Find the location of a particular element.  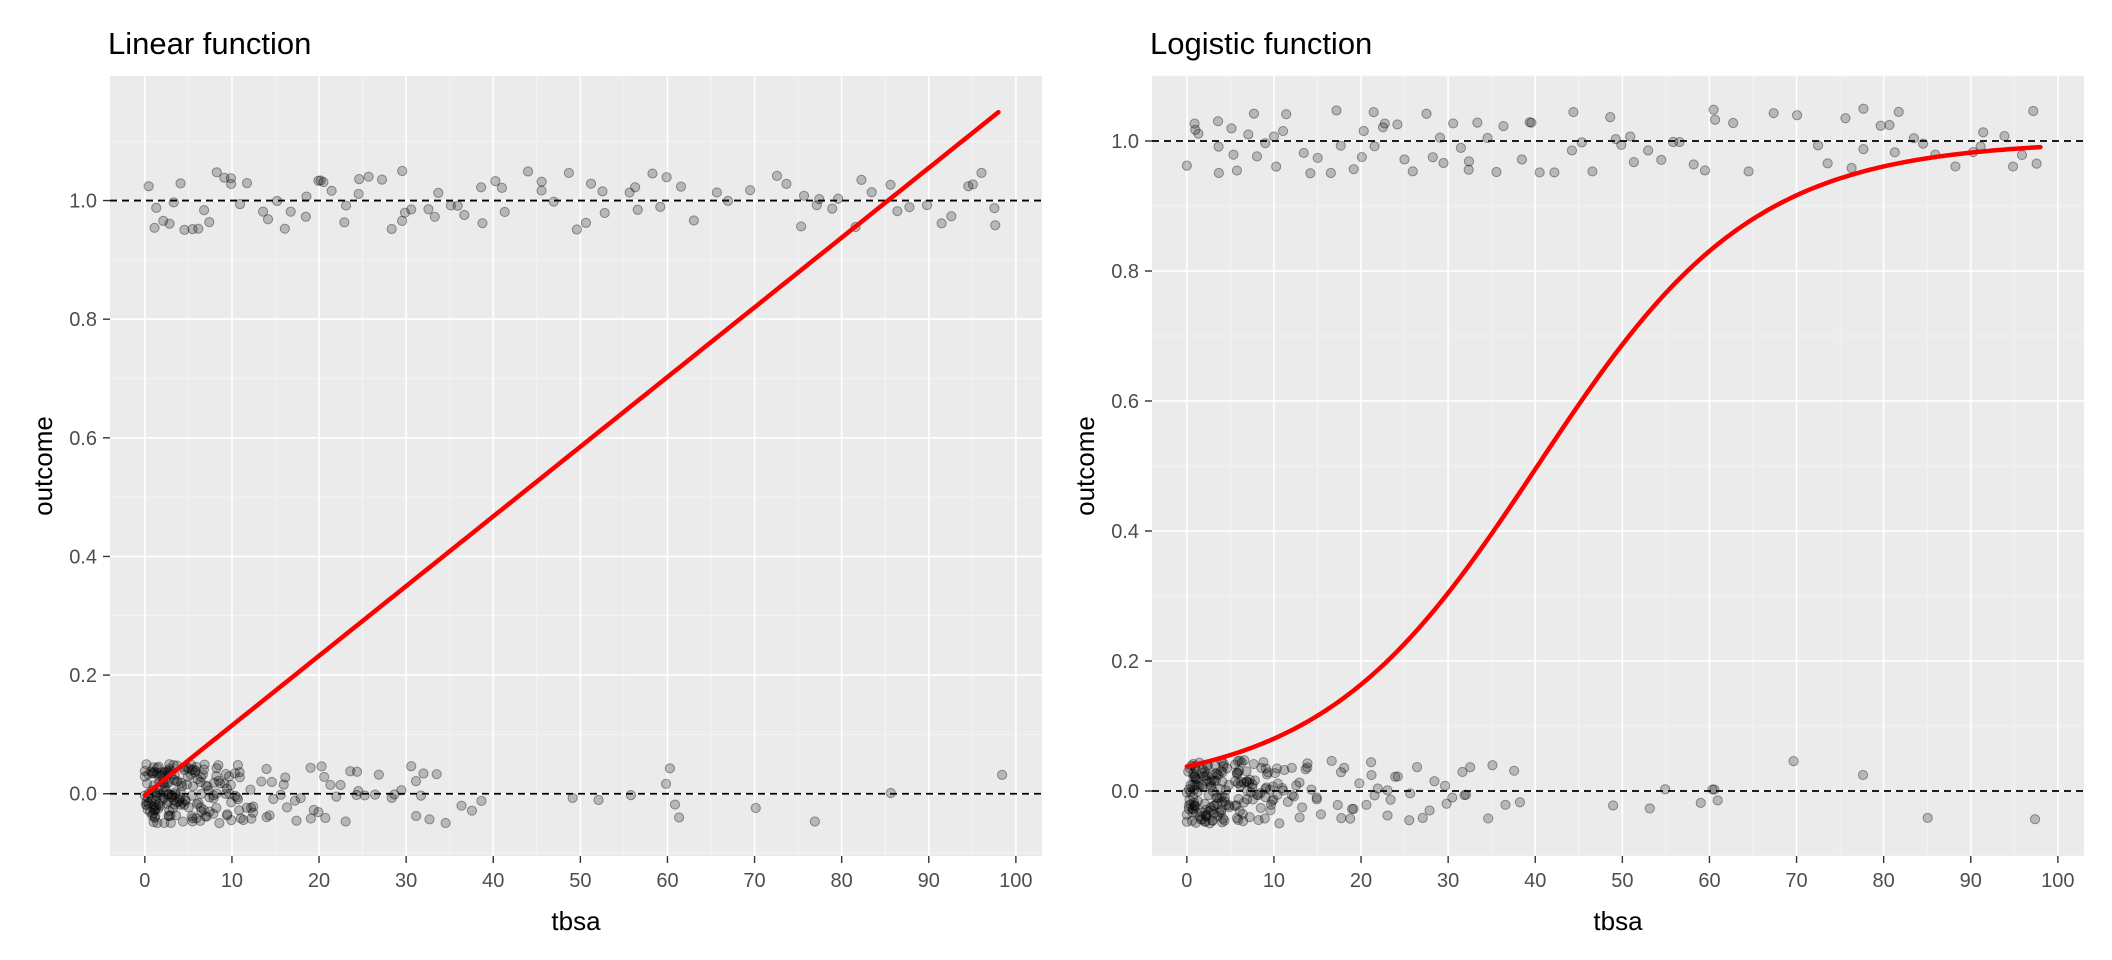

y-tick-label: 0.8 is located at coordinates (83, 320).